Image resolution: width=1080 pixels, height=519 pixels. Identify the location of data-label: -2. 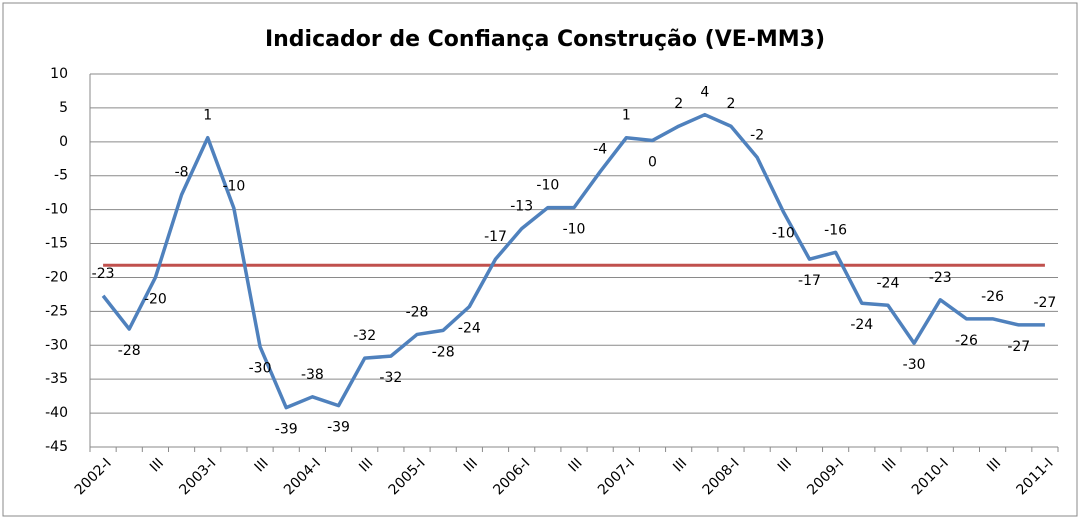
(757, 135).